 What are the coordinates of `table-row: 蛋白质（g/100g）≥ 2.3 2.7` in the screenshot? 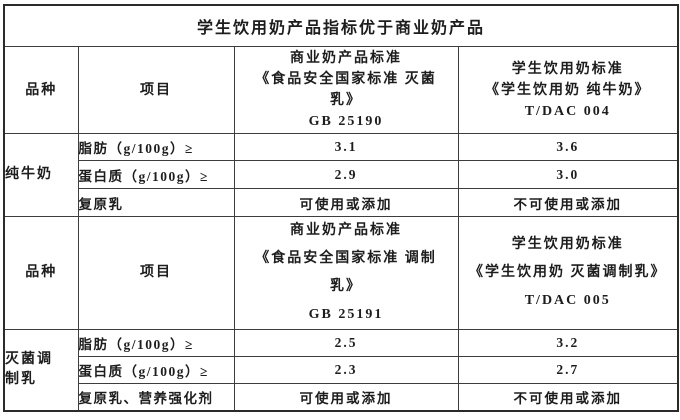 It's located at (341, 370).